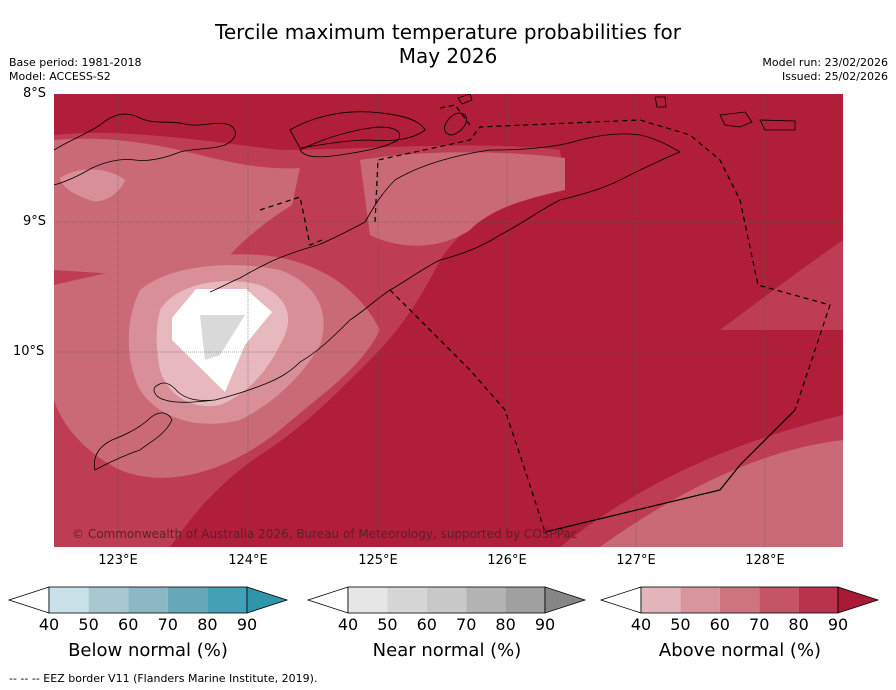 The height and width of the screenshot is (690, 896). Describe the element at coordinates (834, 76) in the screenshot. I see `issued-date: Issued: 25/02/2026` at that location.